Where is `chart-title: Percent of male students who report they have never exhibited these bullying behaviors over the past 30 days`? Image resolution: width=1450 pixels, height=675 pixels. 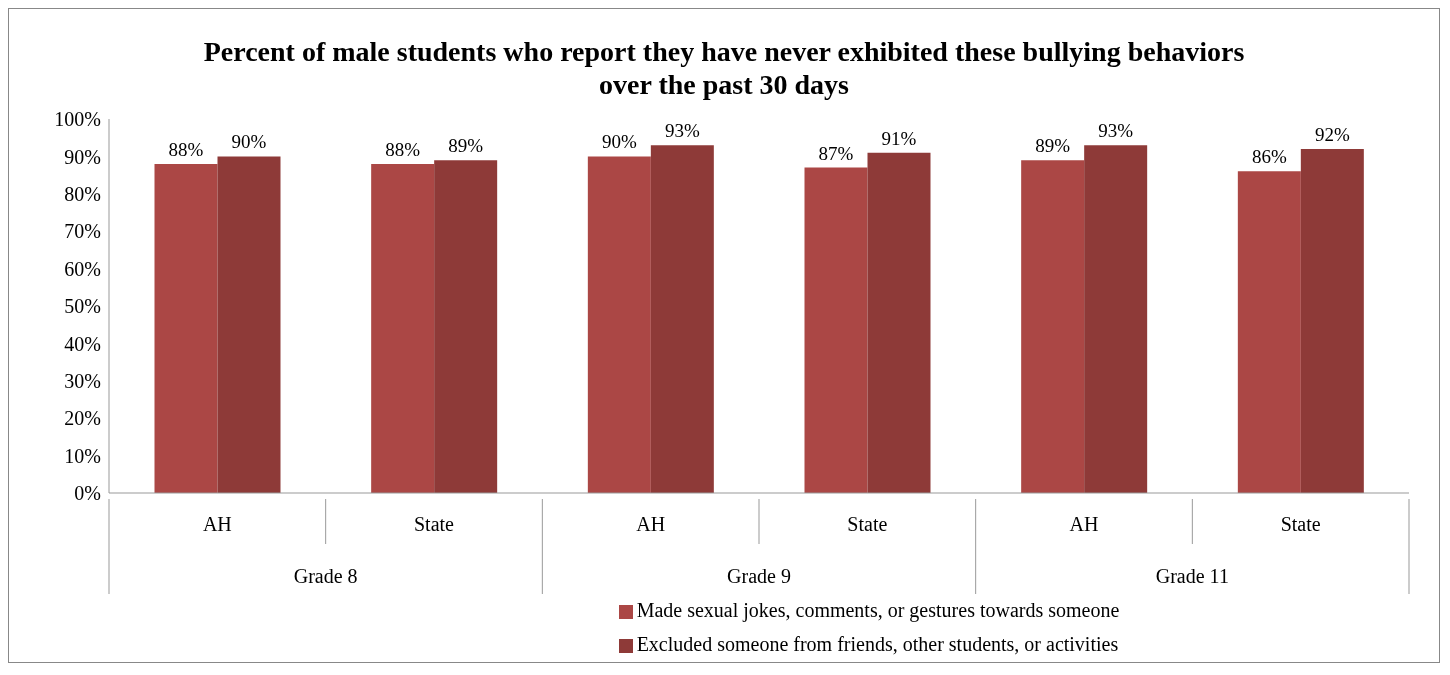
chart-title: Percent of male students who report they have never exhibited these bullying behaviors over the past 30 days is located at coordinates (724, 68).